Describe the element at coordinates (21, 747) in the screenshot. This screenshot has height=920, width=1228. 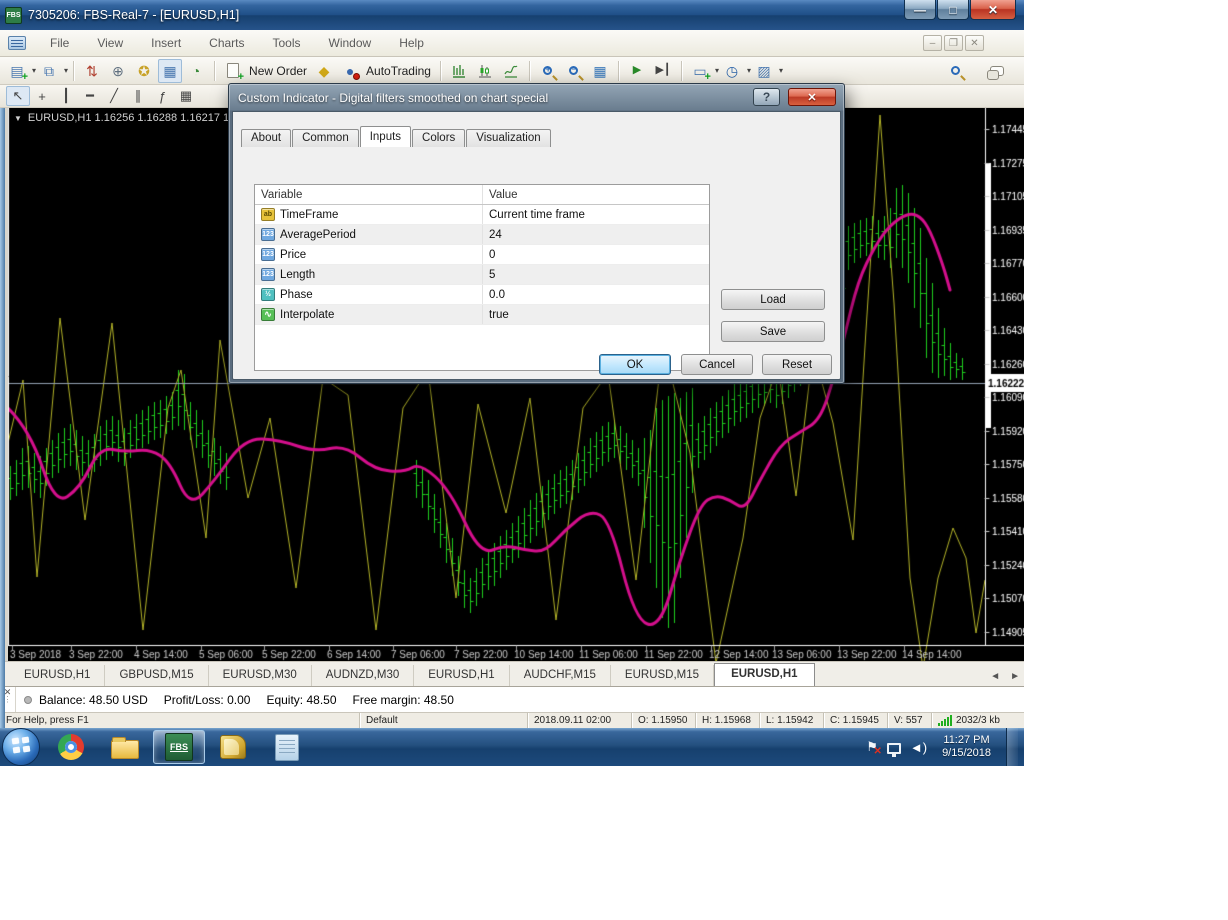
I see `start-button` at that location.